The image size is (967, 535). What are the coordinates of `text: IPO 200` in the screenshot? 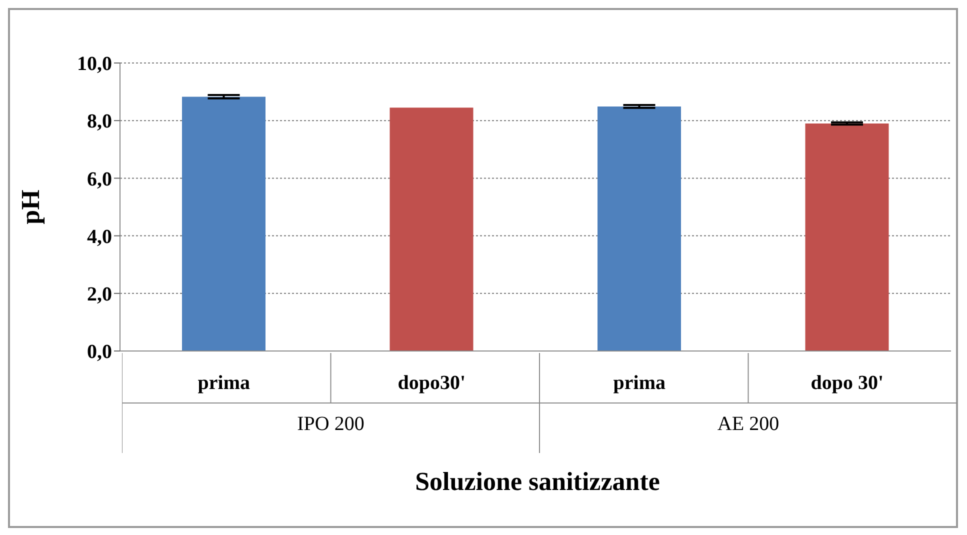 It's located at (331, 424).